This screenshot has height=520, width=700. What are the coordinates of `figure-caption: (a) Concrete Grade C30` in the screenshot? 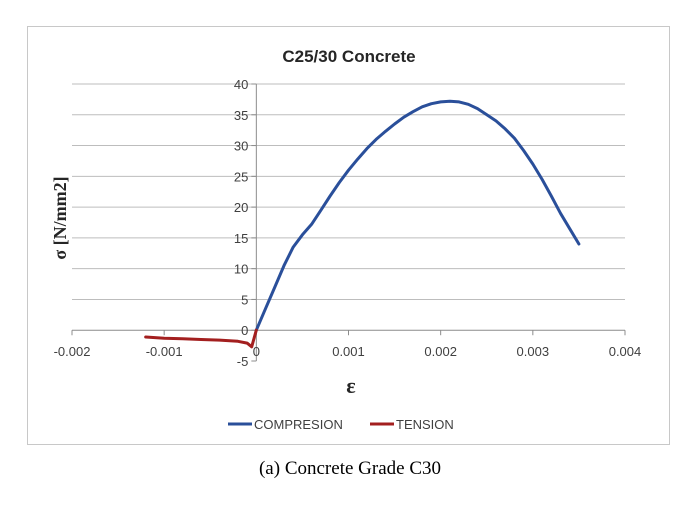 It's located at (349, 468).